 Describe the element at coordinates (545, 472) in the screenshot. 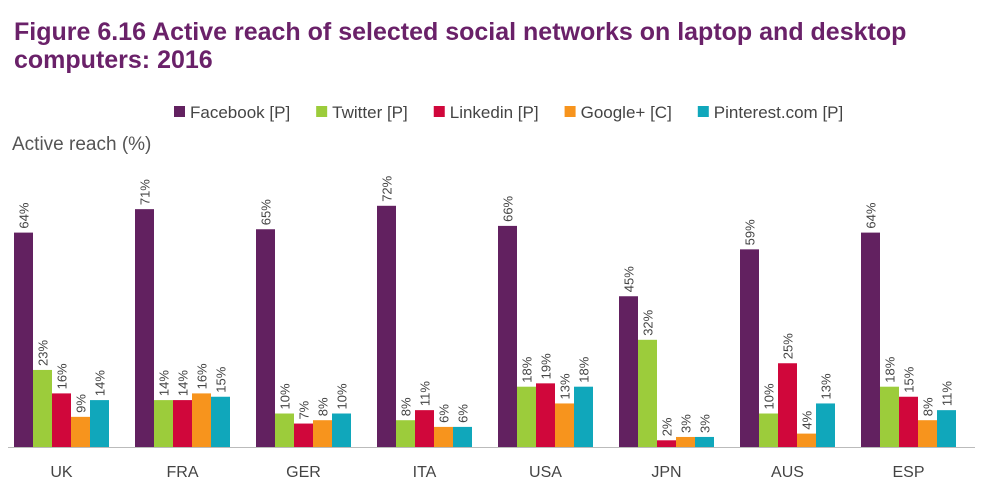

I see `x-tick-label-usa: USA` at that location.